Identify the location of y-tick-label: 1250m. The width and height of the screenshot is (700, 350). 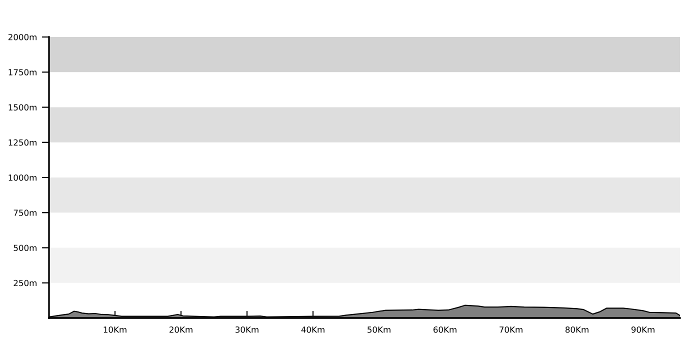
(22, 142).